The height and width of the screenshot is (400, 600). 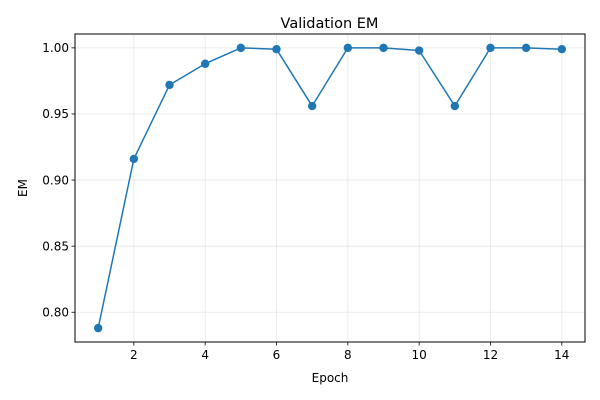 What do you see at coordinates (348, 355) in the screenshot?
I see `x-tick-label: 8` at bounding box center [348, 355].